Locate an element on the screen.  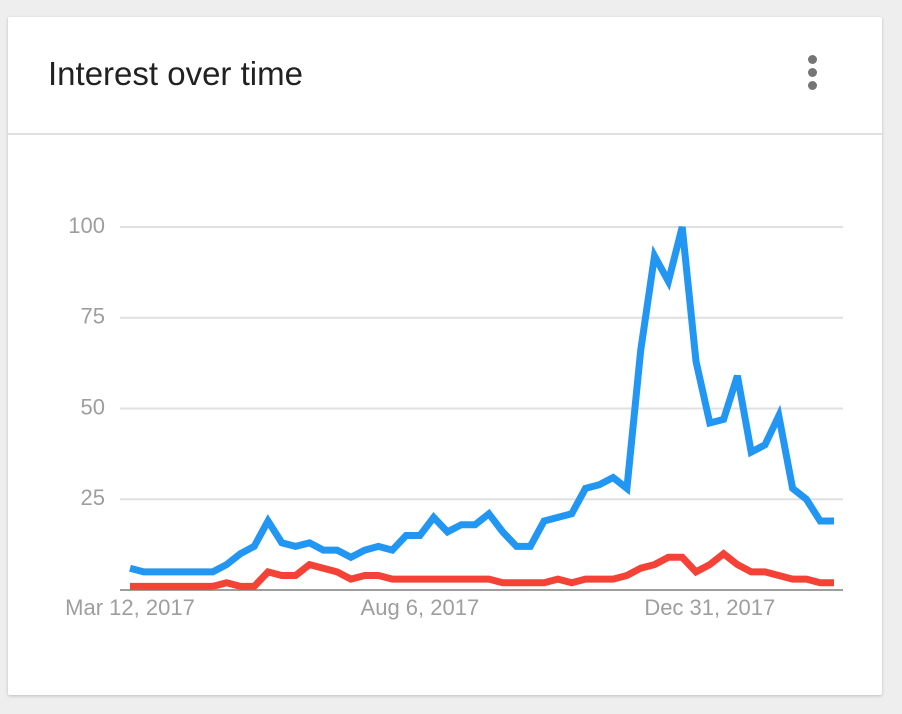
x-tick-label: Mar 12, 2017 is located at coordinates (130, 607).